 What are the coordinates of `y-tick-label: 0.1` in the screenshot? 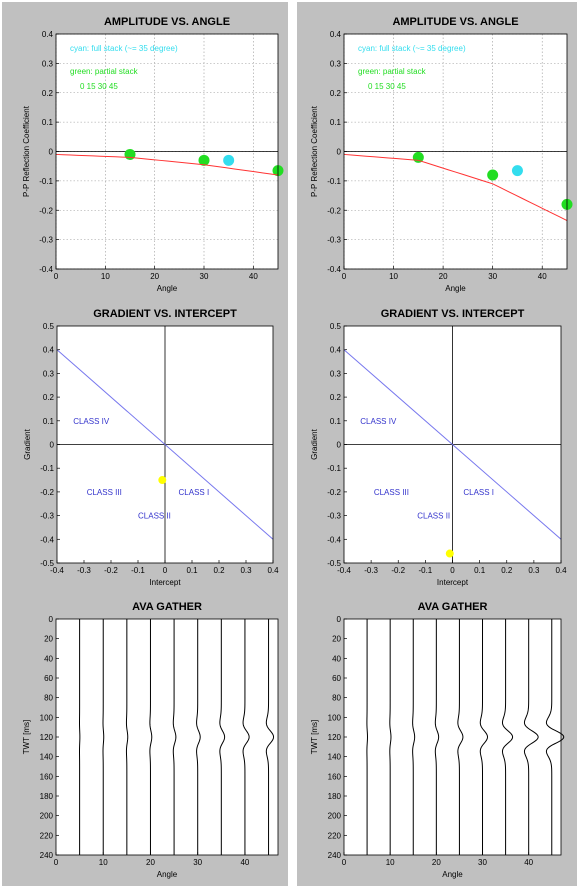 It's located at (49, 421).